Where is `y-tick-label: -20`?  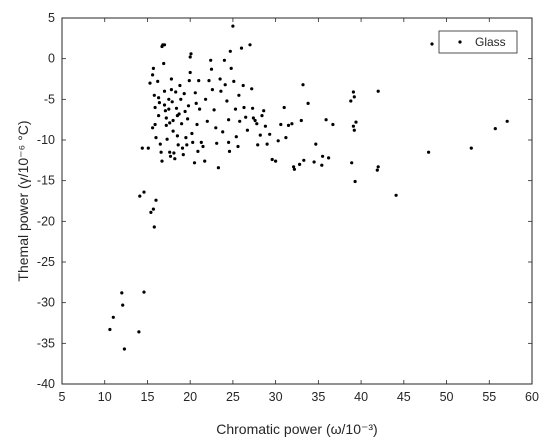
y-tick-label: -20 is located at coordinates (46, 221).